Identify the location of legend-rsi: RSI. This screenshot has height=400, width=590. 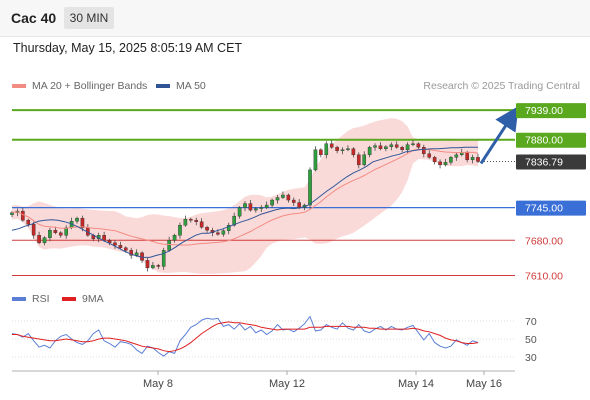
(31, 299).